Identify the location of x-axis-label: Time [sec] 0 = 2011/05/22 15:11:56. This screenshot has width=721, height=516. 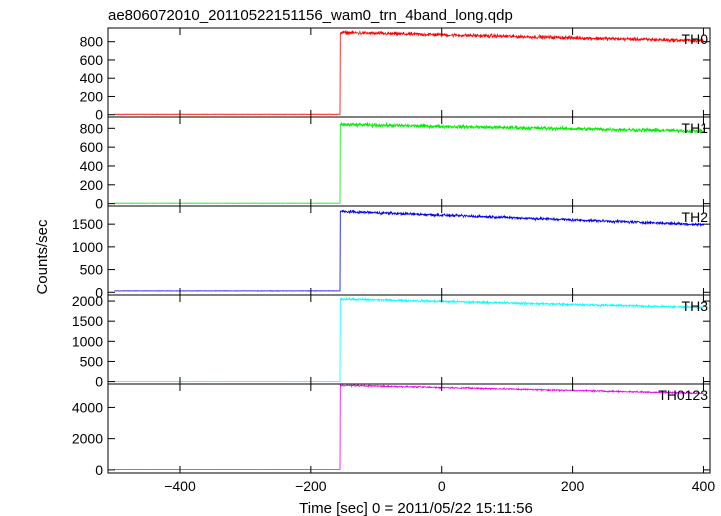
(416, 508).